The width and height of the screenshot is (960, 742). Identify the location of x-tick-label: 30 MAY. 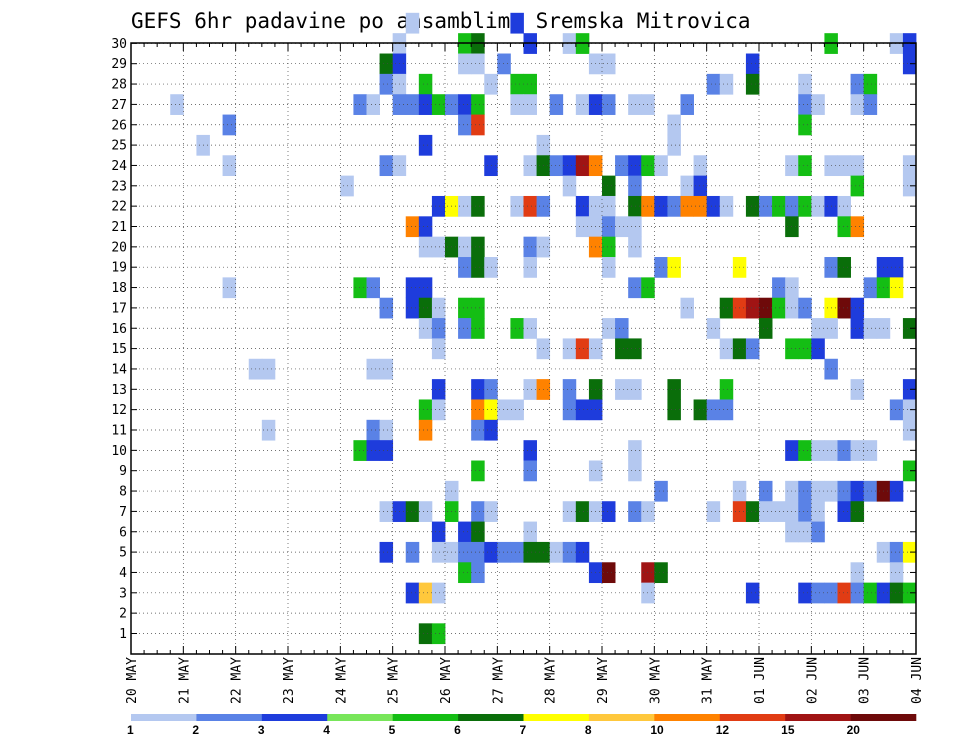
(655, 680).